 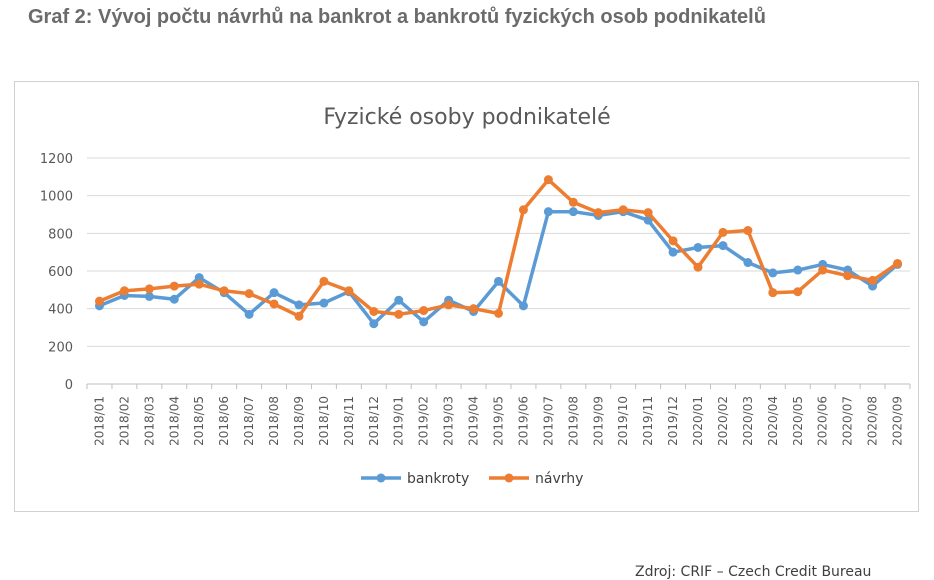 What do you see at coordinates (349, 421) in the screenshot?
I see `x-tick-label: 2018/11` at bounding box center [349, 421].